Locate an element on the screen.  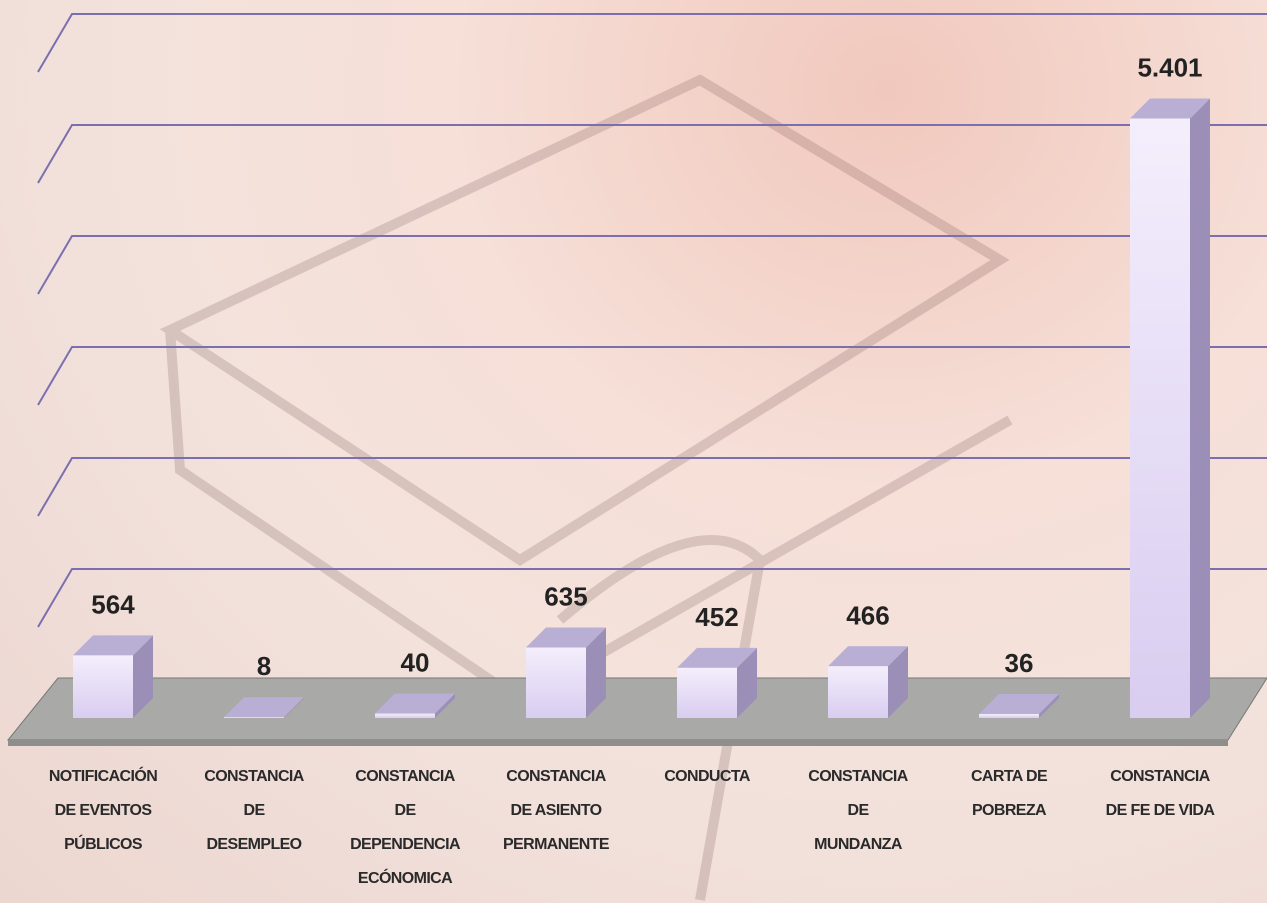
value-label: 564 is located at coordinates (113, 604).